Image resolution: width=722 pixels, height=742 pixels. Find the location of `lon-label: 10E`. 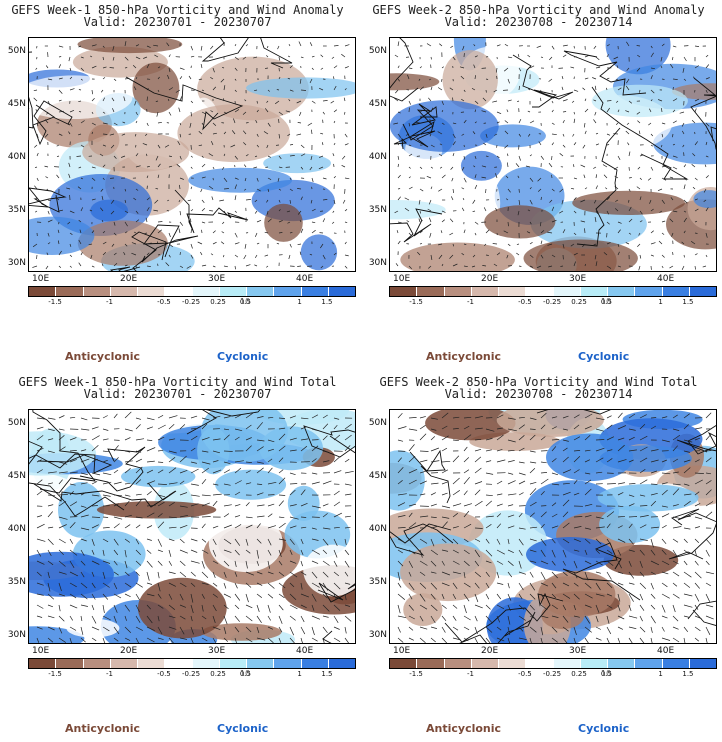

lon-label: 10E is located at coordinates (402, 279).